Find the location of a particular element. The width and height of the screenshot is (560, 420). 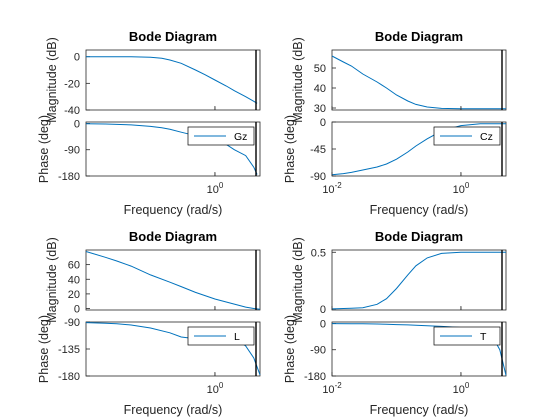

chart4-mag-ytick-label: 0 is located at coordinates (323, 310).